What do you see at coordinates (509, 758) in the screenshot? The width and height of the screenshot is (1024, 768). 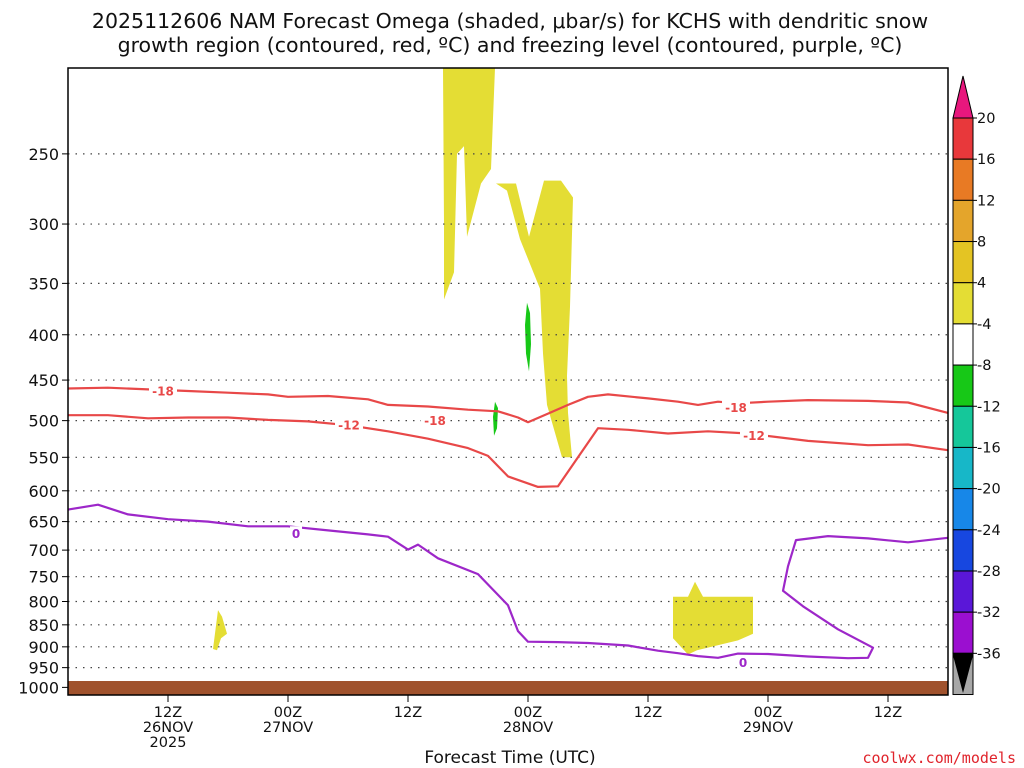 I see `x-axis-title: Forecast Time (UTC)` at bounding box center [509, 758].